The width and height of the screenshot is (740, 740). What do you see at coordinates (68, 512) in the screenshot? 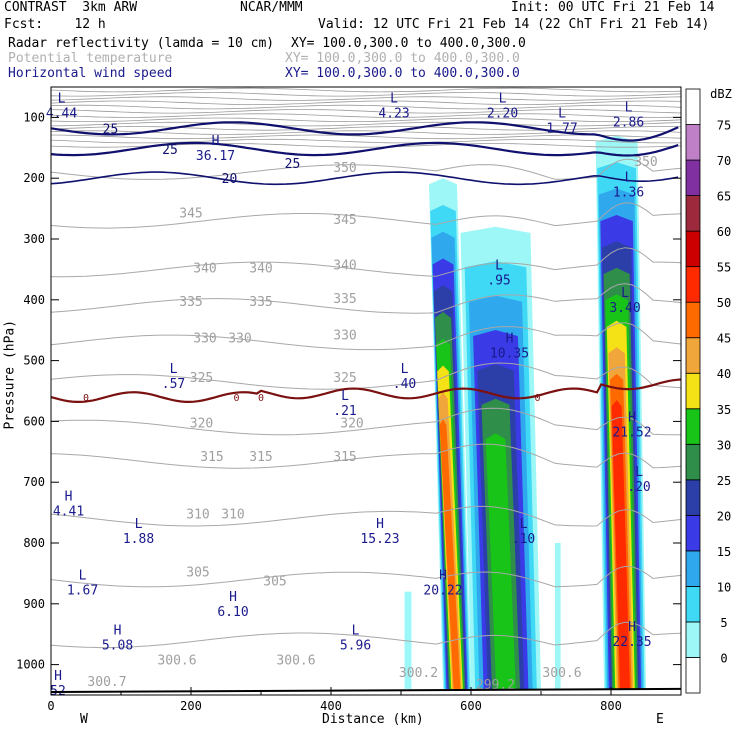
I see `extremum-value-label: 4.41` at bounding box center [68, 512].